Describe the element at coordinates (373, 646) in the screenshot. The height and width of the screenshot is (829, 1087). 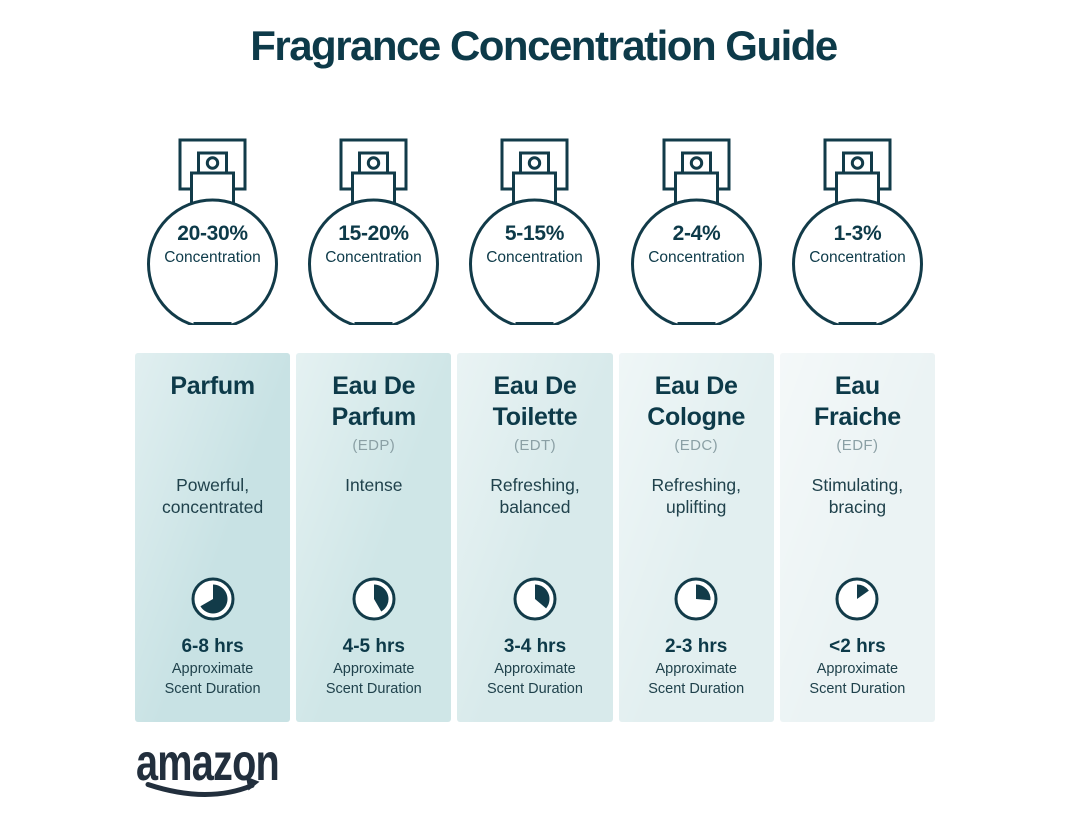
I see `duration-value: 4-5 hrs` at that location.